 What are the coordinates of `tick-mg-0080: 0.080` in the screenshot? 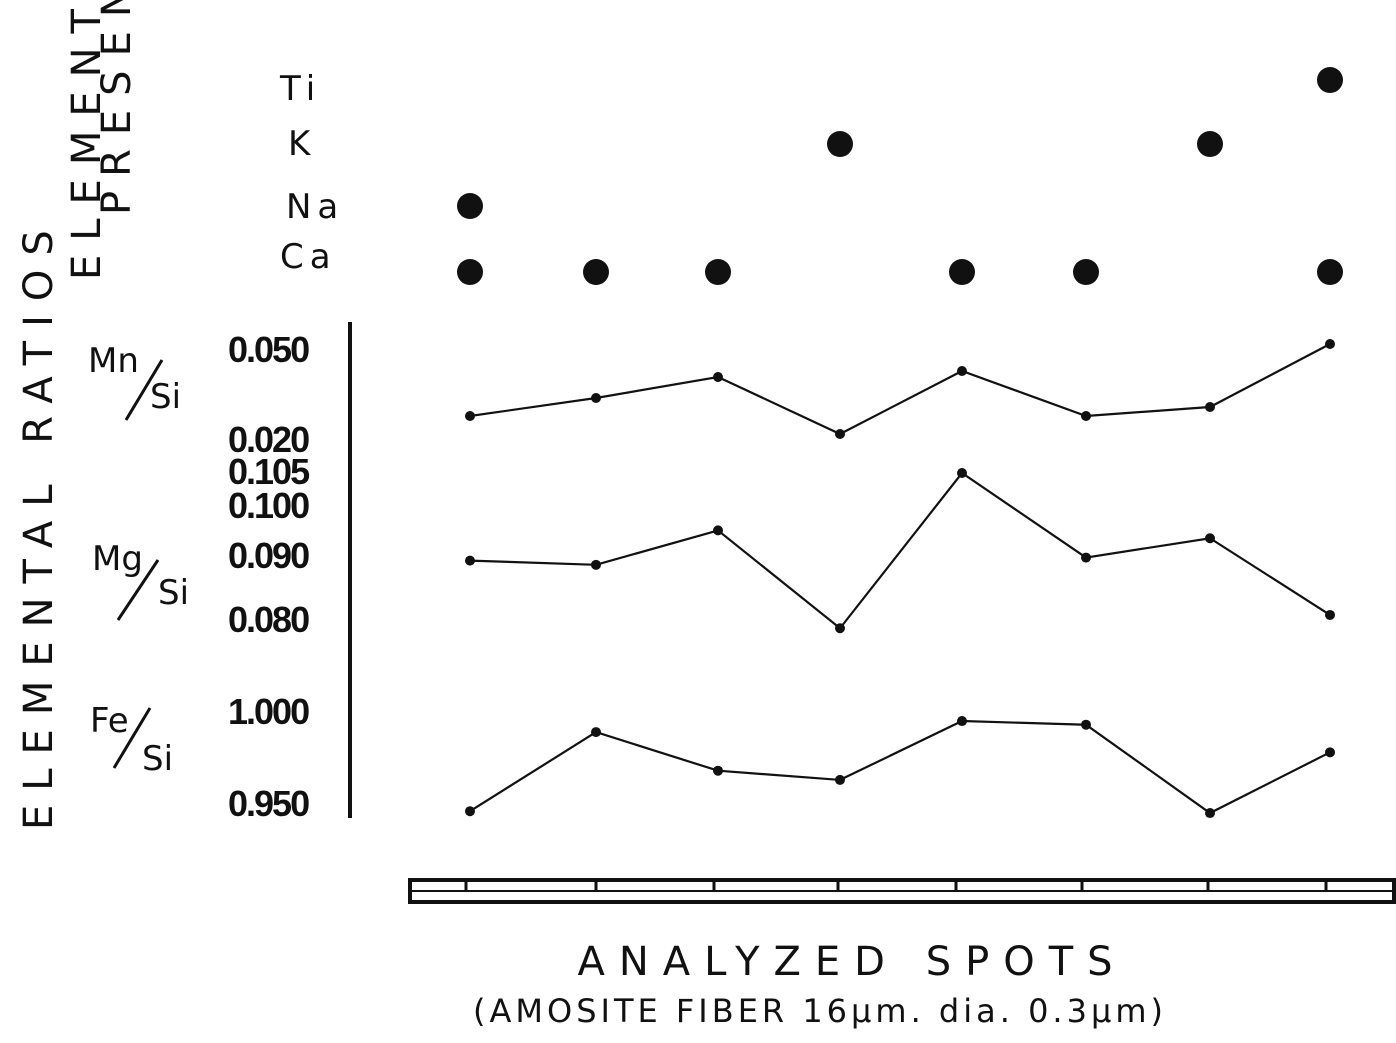 It's located at (268, 619).